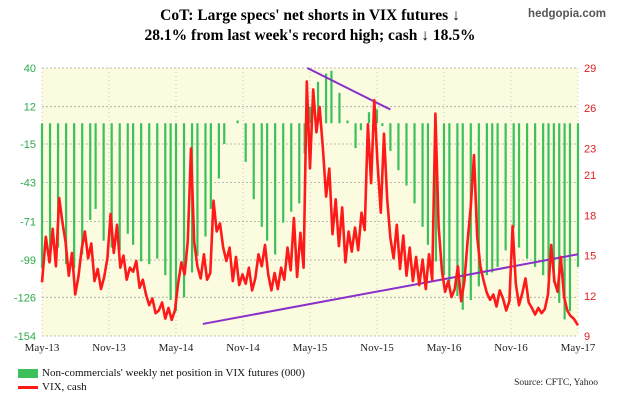  Describe the element at coordinates (64, 387) in the screenshot. I see `legend-line-label: VIX, cash` at that location.